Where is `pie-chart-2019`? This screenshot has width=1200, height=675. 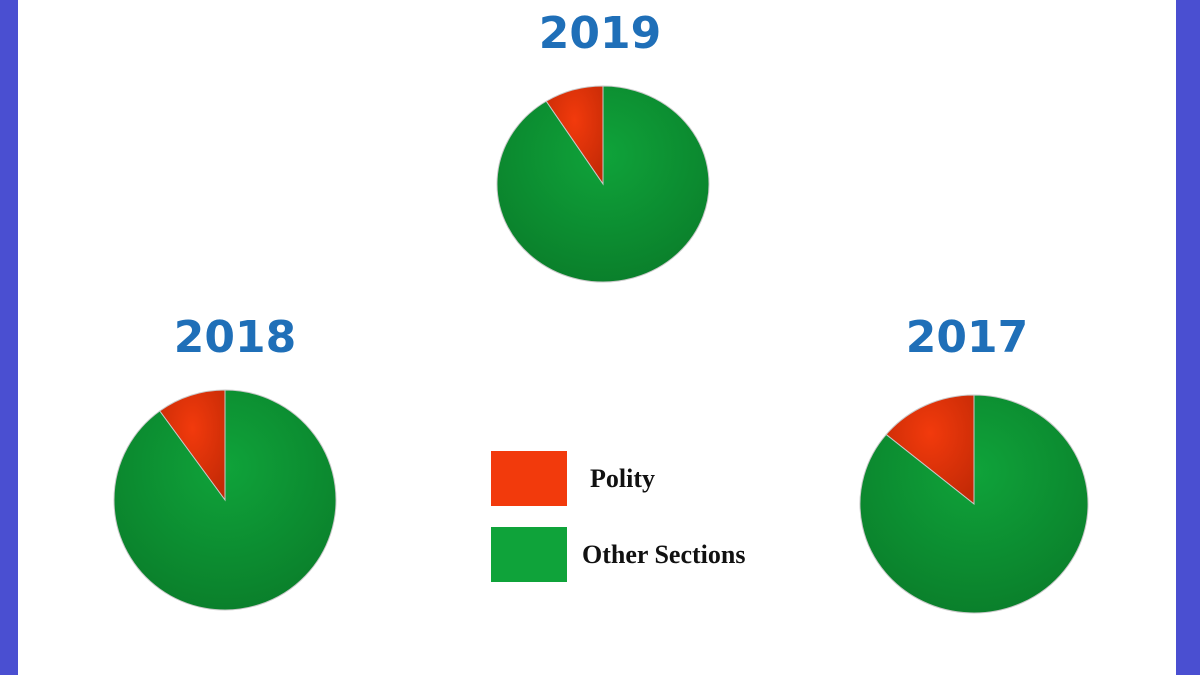 pie-chart-2019 is located at coordinates (603, 184).